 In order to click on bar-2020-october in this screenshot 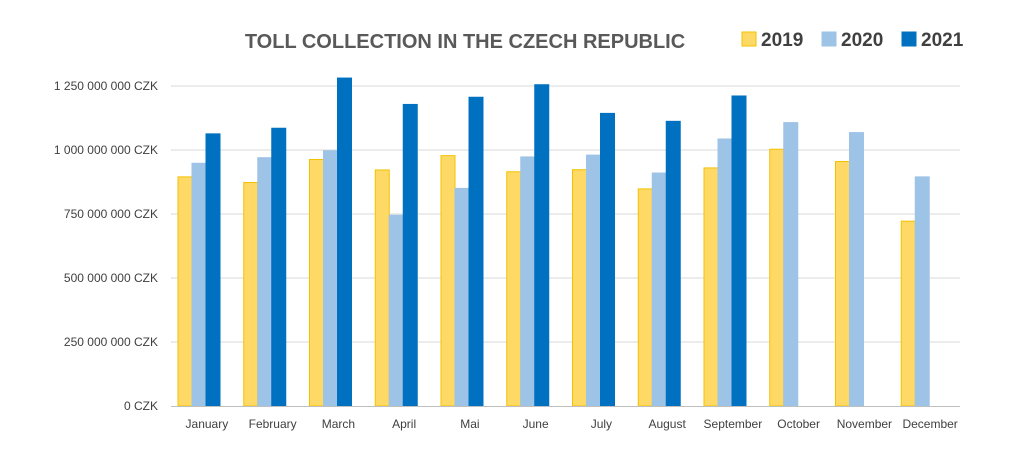, I will do `click(791, 264)`.